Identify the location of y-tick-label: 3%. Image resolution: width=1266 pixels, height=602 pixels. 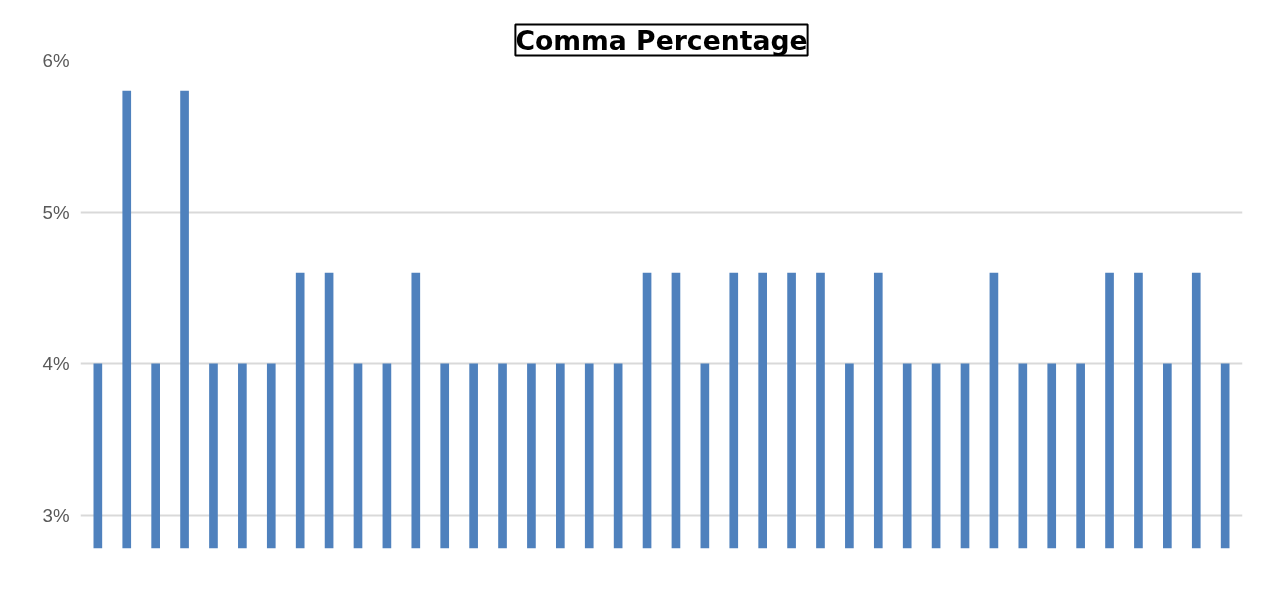
(56, 515).